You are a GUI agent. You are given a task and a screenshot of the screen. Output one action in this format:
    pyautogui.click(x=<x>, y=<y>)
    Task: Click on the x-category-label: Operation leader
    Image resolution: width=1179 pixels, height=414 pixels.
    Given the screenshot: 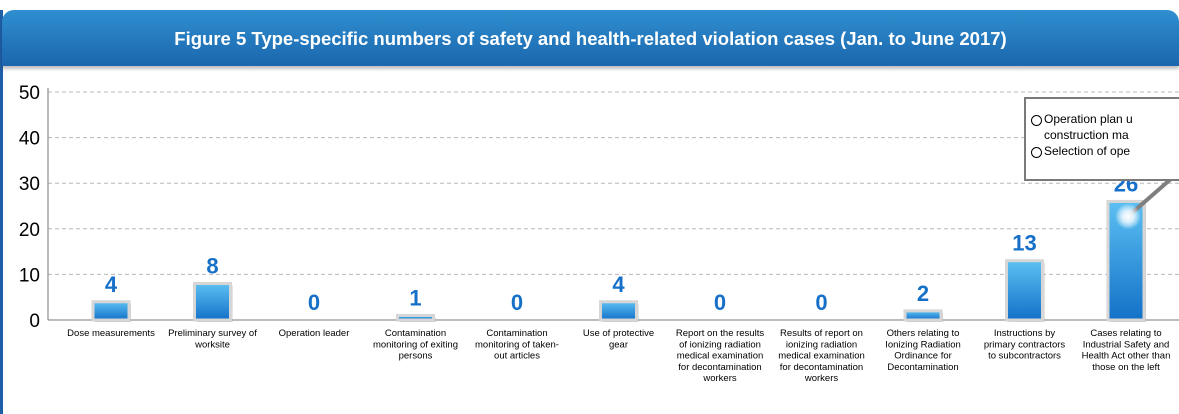 What is the action you would take?
    pyautogui.click(x=314, y=333)
    